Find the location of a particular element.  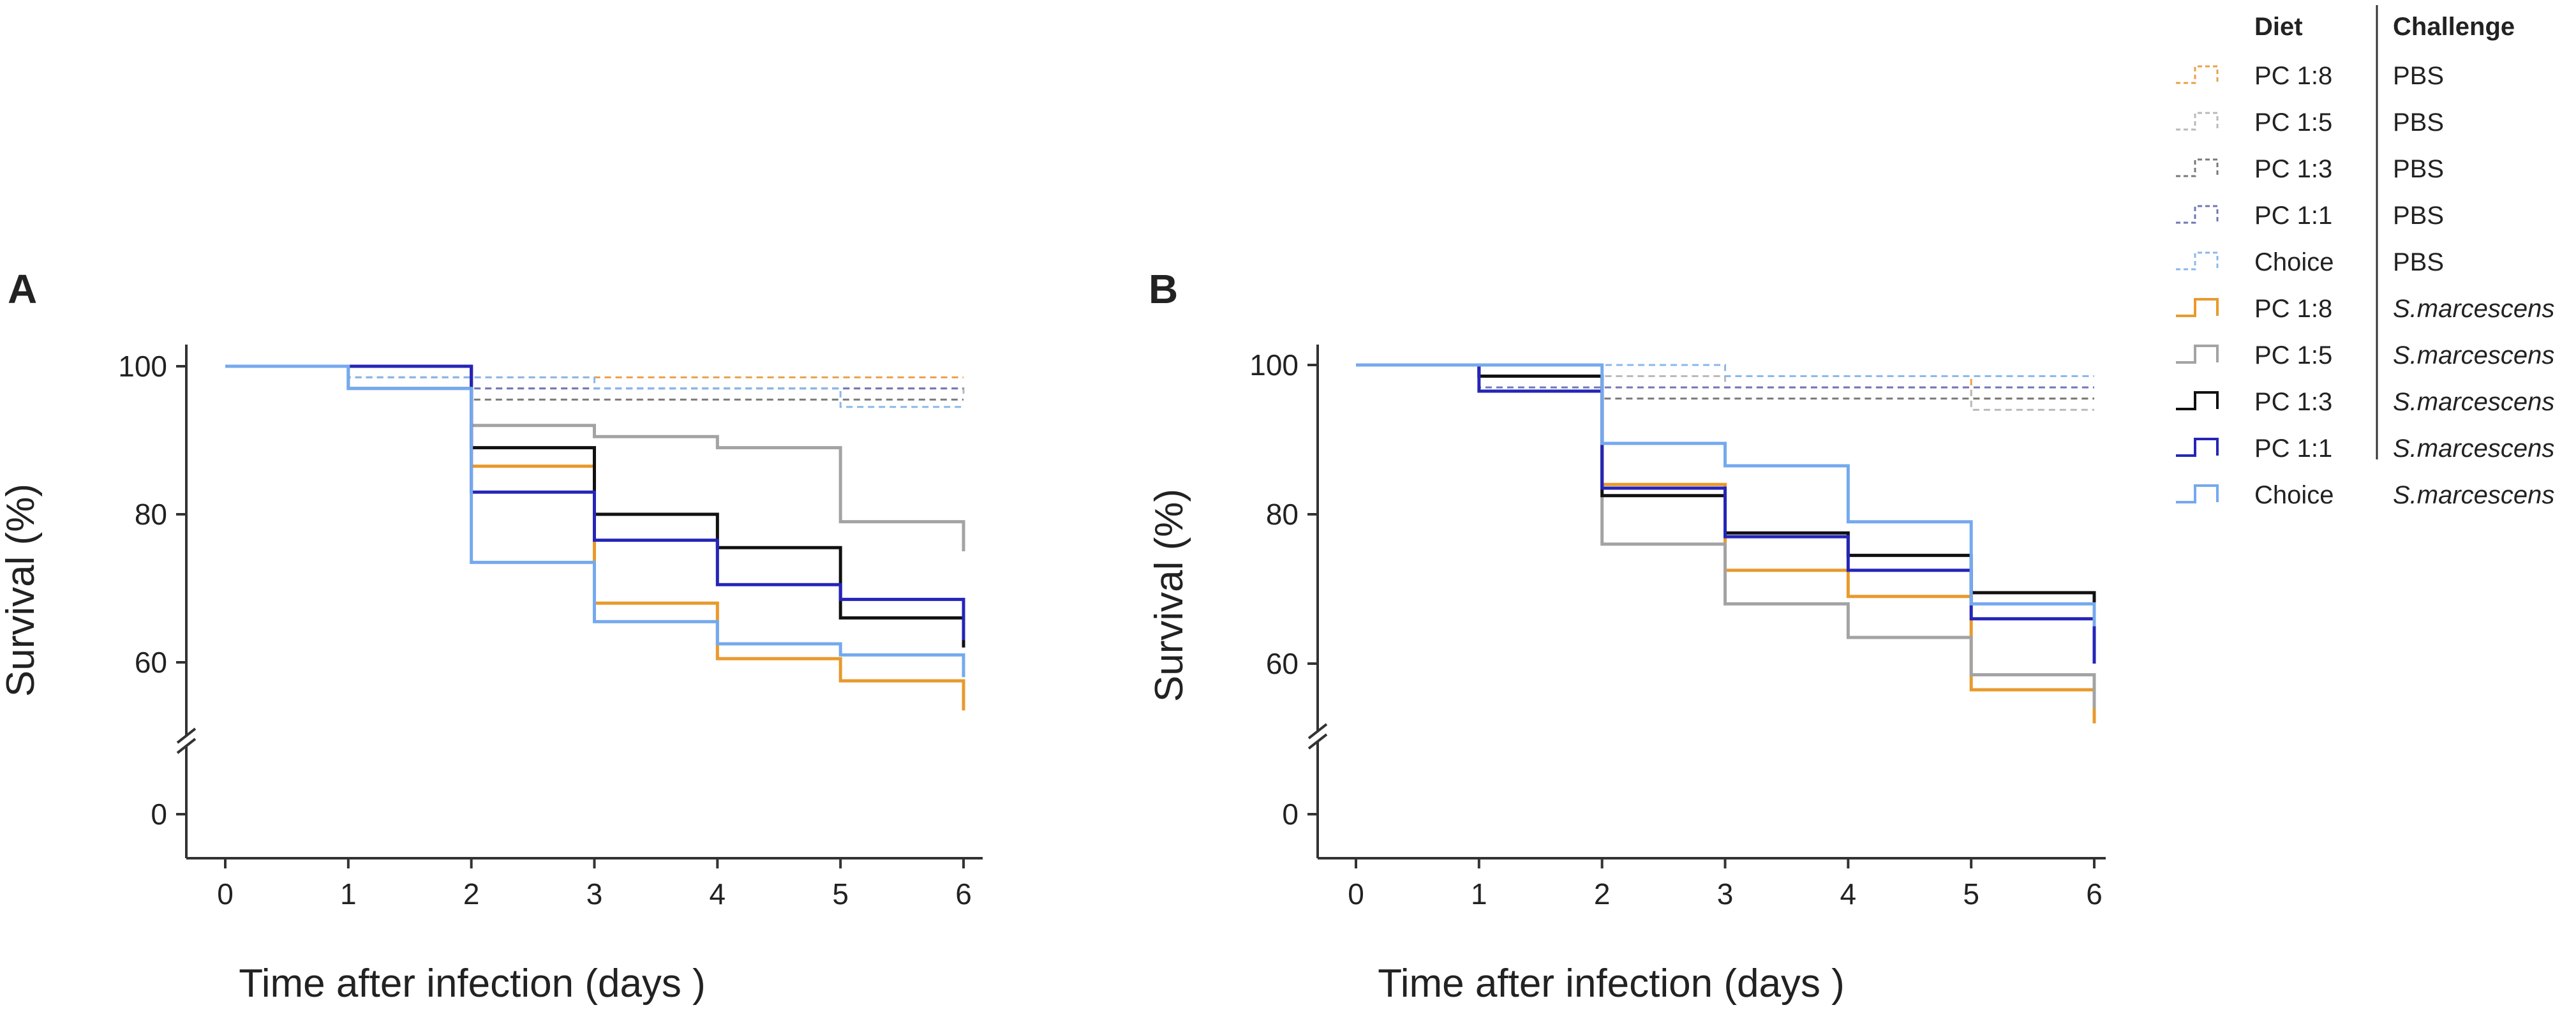

panel-a-y-axis-title: Survival (%) is located at coordinates (21, 590).